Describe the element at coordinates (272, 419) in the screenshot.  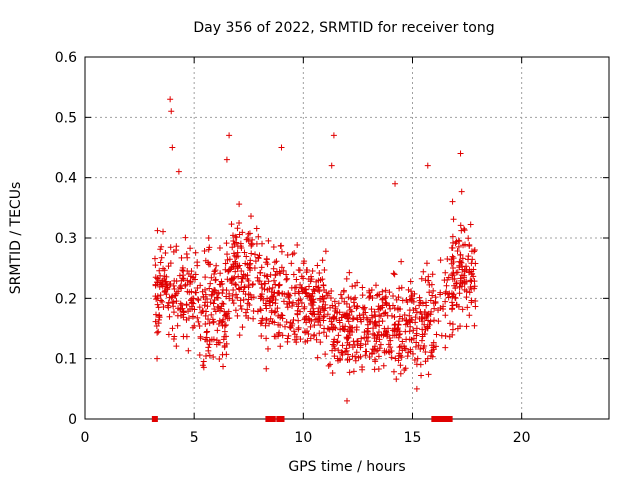
I see `zero-point` at that location.